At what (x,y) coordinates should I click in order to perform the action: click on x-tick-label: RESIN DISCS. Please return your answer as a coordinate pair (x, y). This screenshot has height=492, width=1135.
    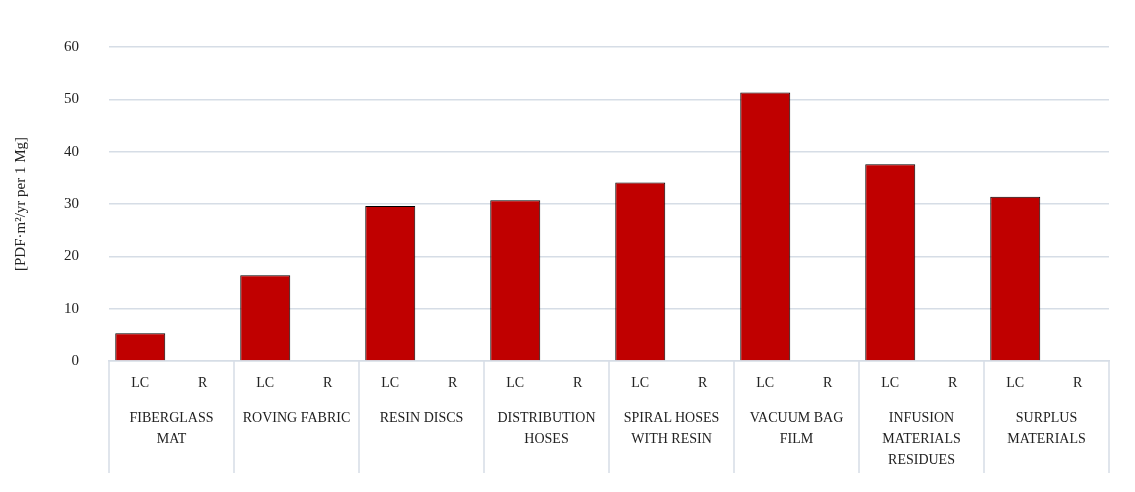
    Looking at the image, I should click on (421, 417).